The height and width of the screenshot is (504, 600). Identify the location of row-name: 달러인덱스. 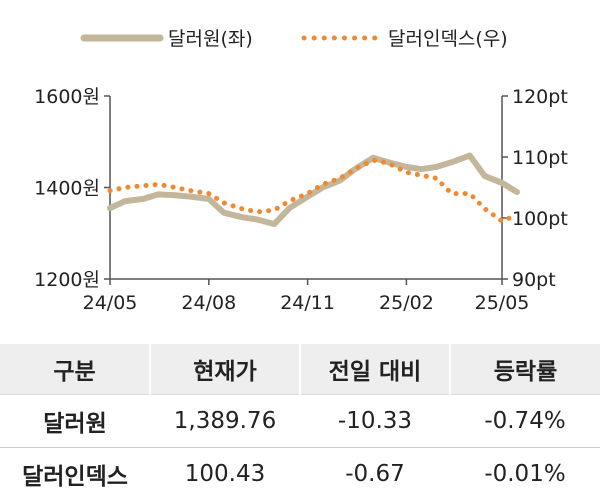
(75, 473).